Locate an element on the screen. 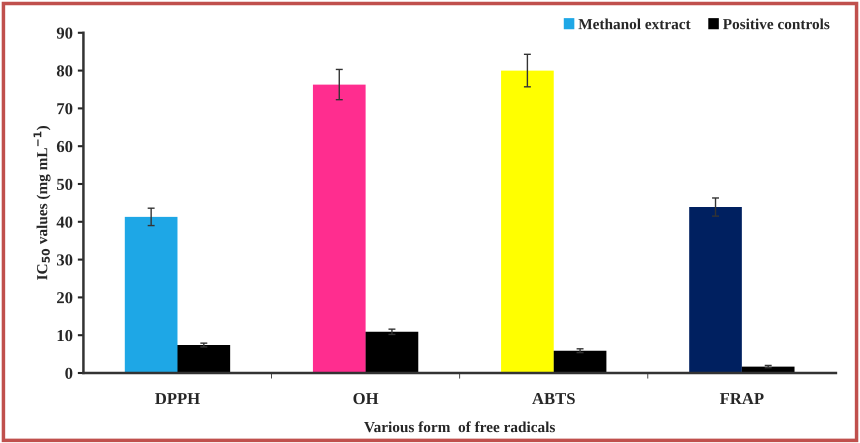 The height and width of the screenshot is (443, 860). legend-label: Positive controls is located at coordinates (776, 24).